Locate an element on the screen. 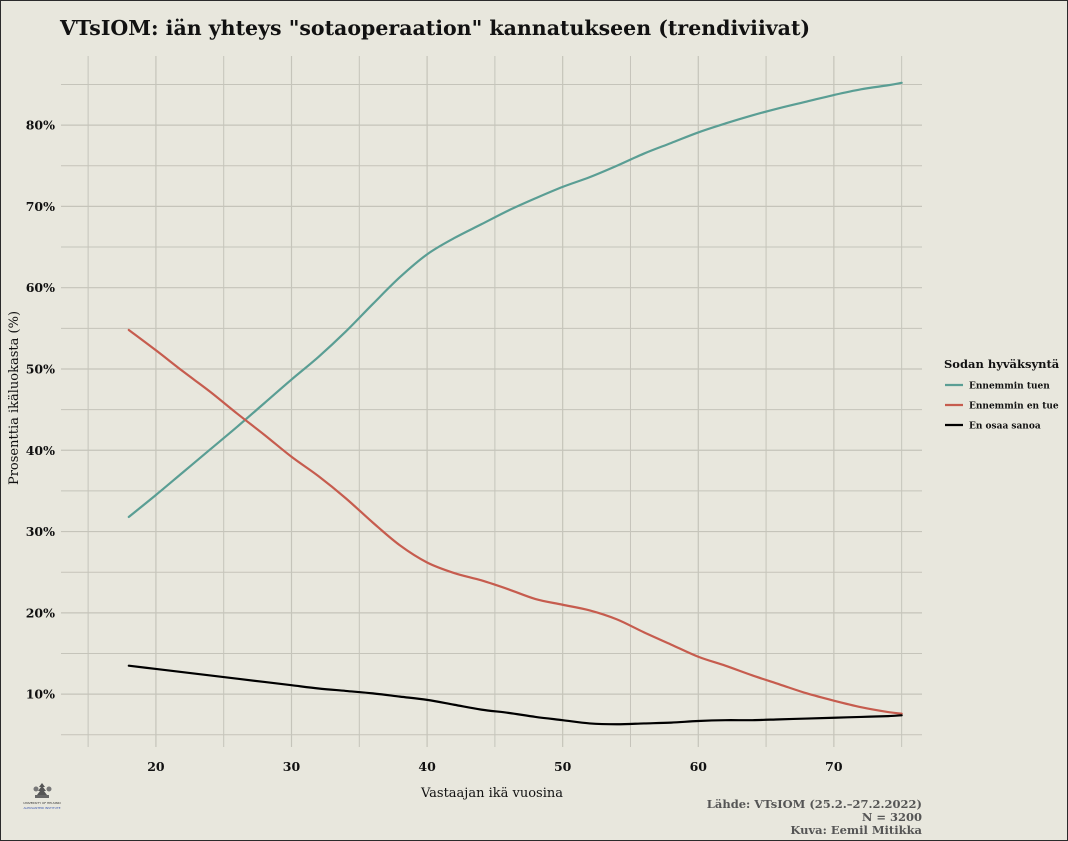 The width and height of the screenshot is (1068, 841). y-tick-label: 60% is located at coordinates (40, 287).